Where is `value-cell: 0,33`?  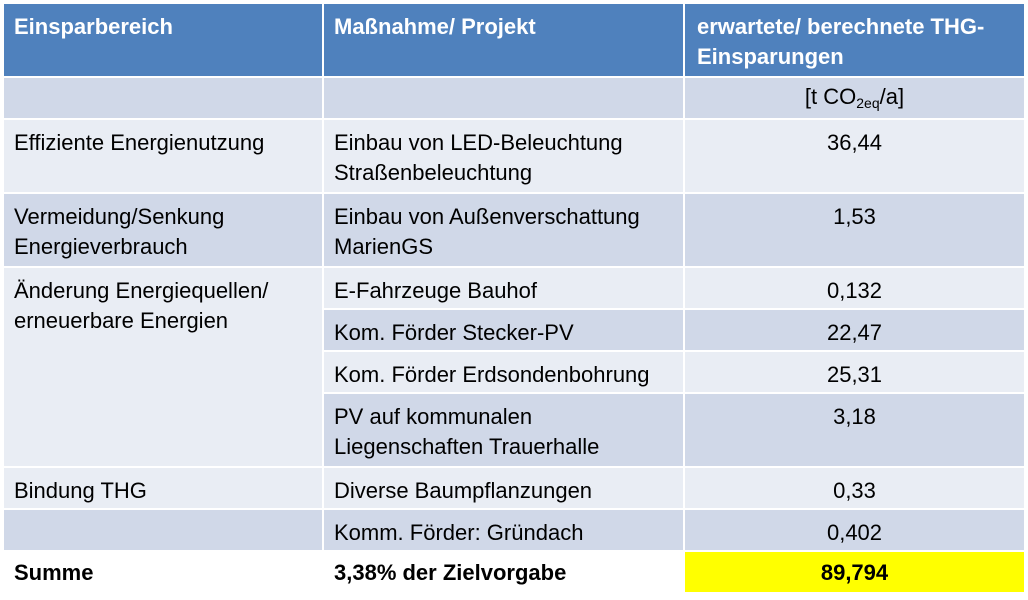 value-cell: 0,33 is located at coordinates (854, 488).